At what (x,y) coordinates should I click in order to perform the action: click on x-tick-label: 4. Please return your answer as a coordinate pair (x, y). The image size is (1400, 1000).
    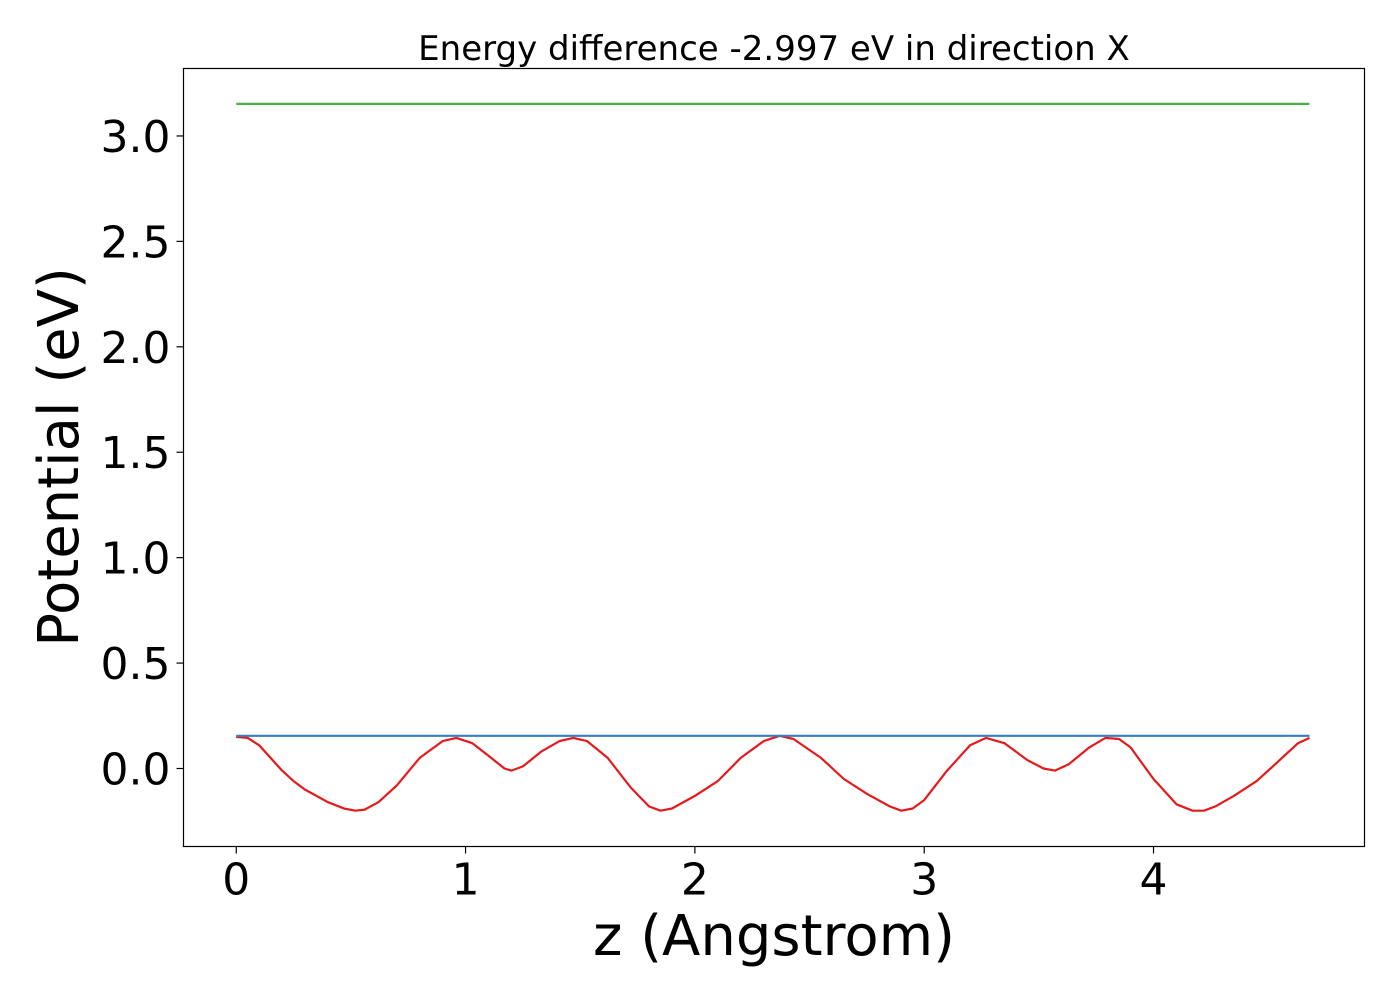
    Looking at the image, I should click on (1154, 880).